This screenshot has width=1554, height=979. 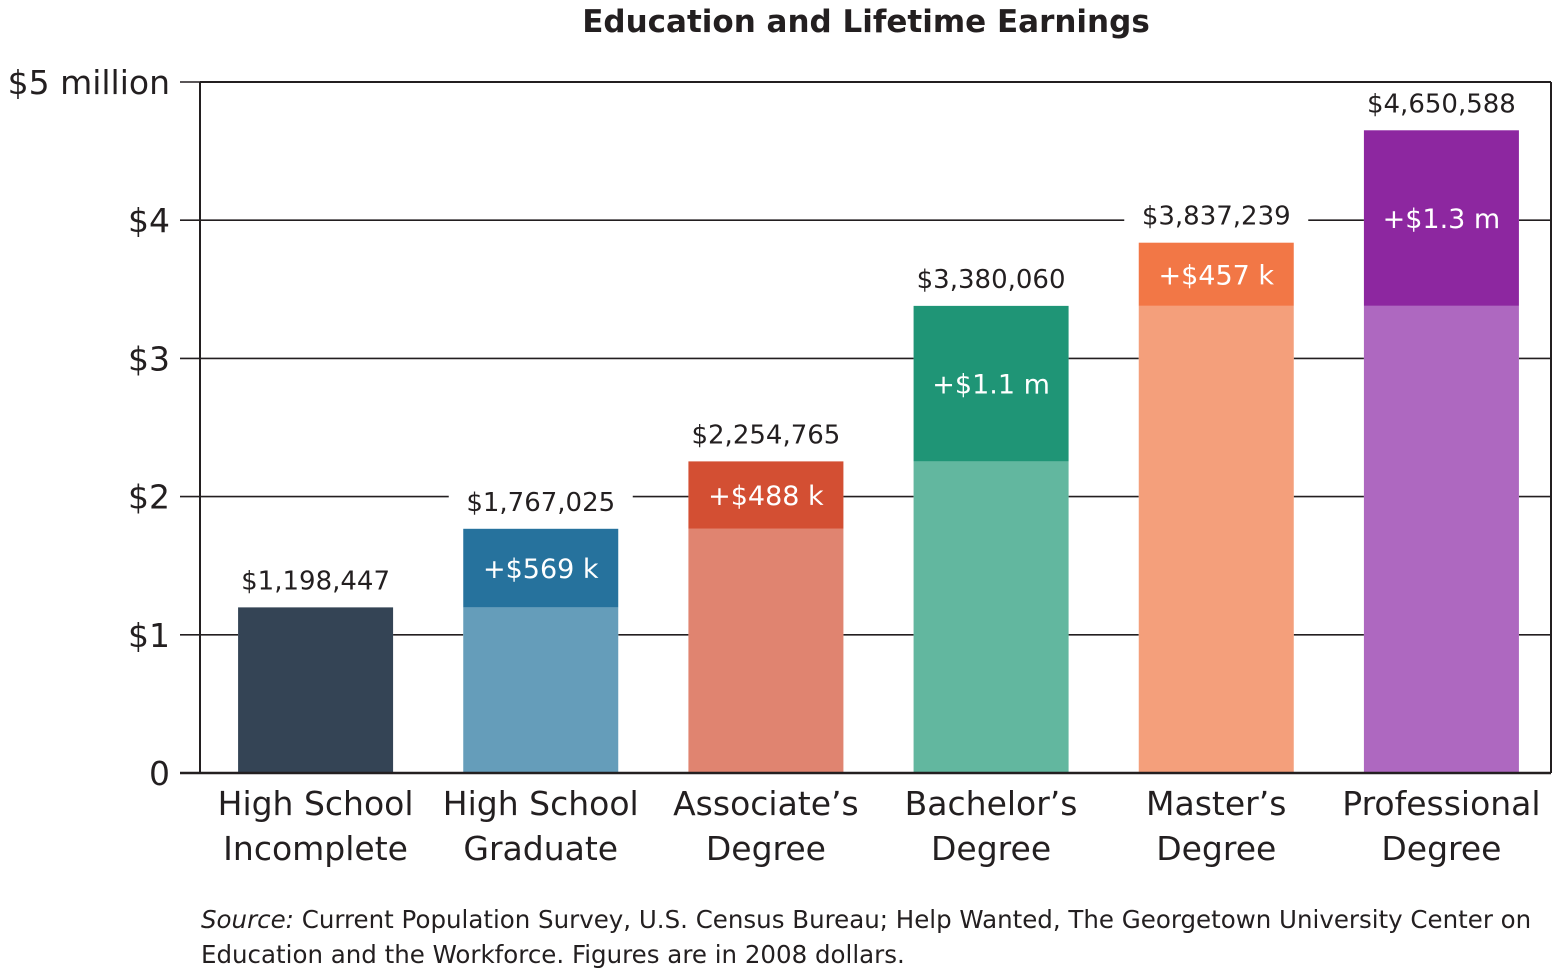 I want to click on total-value-label: $3,380,060, so click(x=991, y=280).